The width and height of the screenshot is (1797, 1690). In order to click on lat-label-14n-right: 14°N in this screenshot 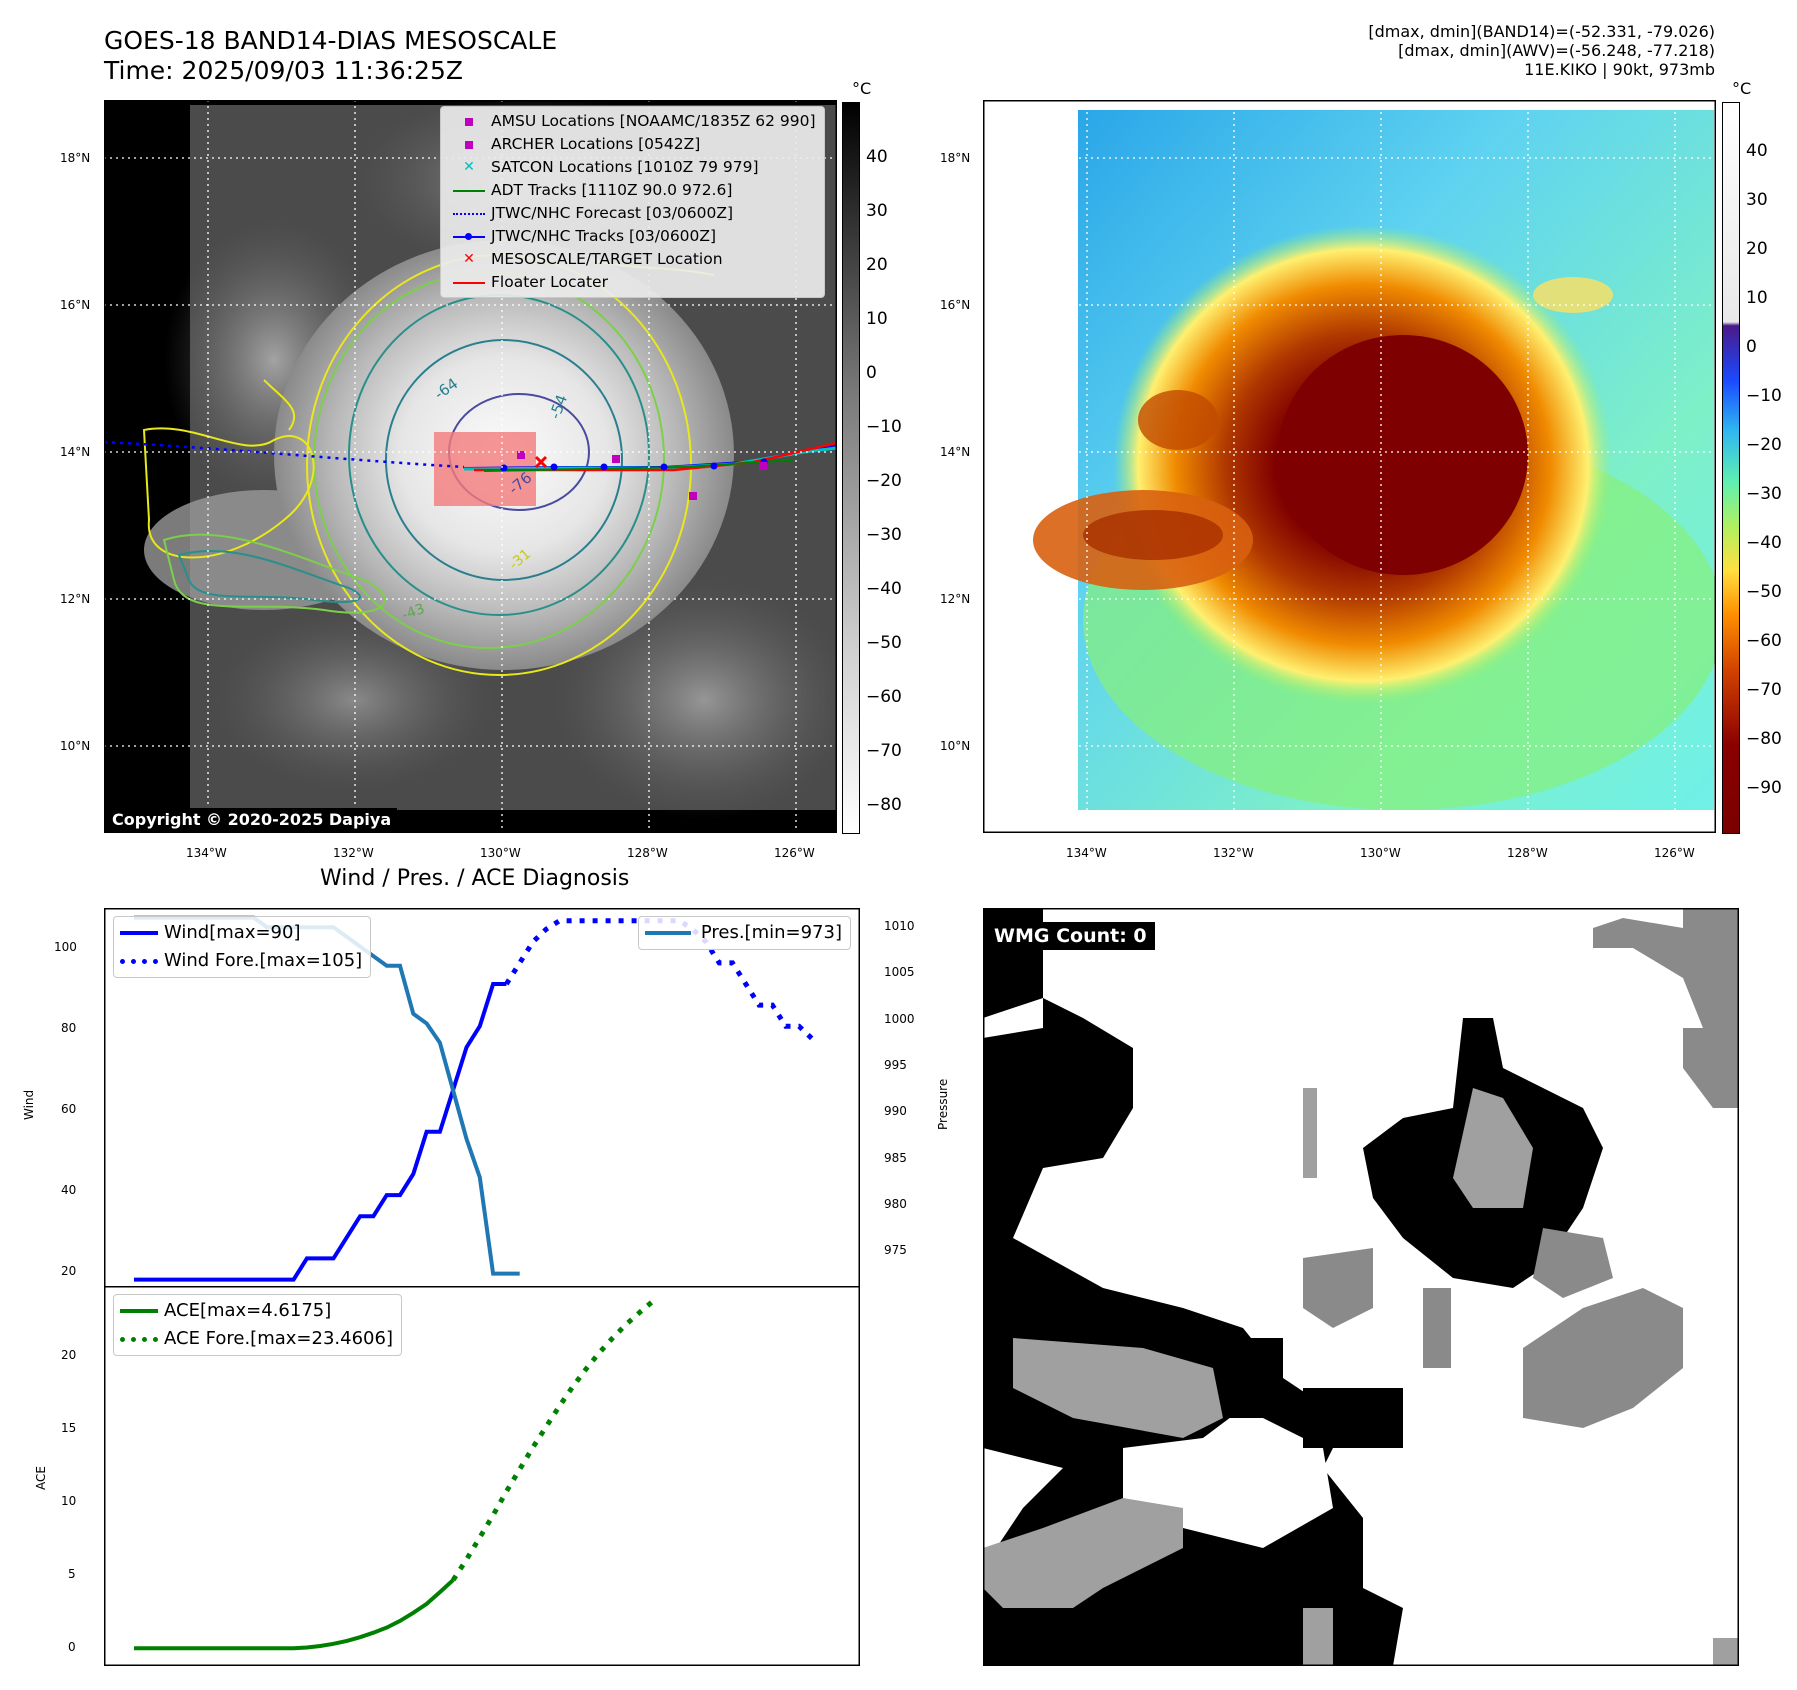, I will do `click(955, 452)`.